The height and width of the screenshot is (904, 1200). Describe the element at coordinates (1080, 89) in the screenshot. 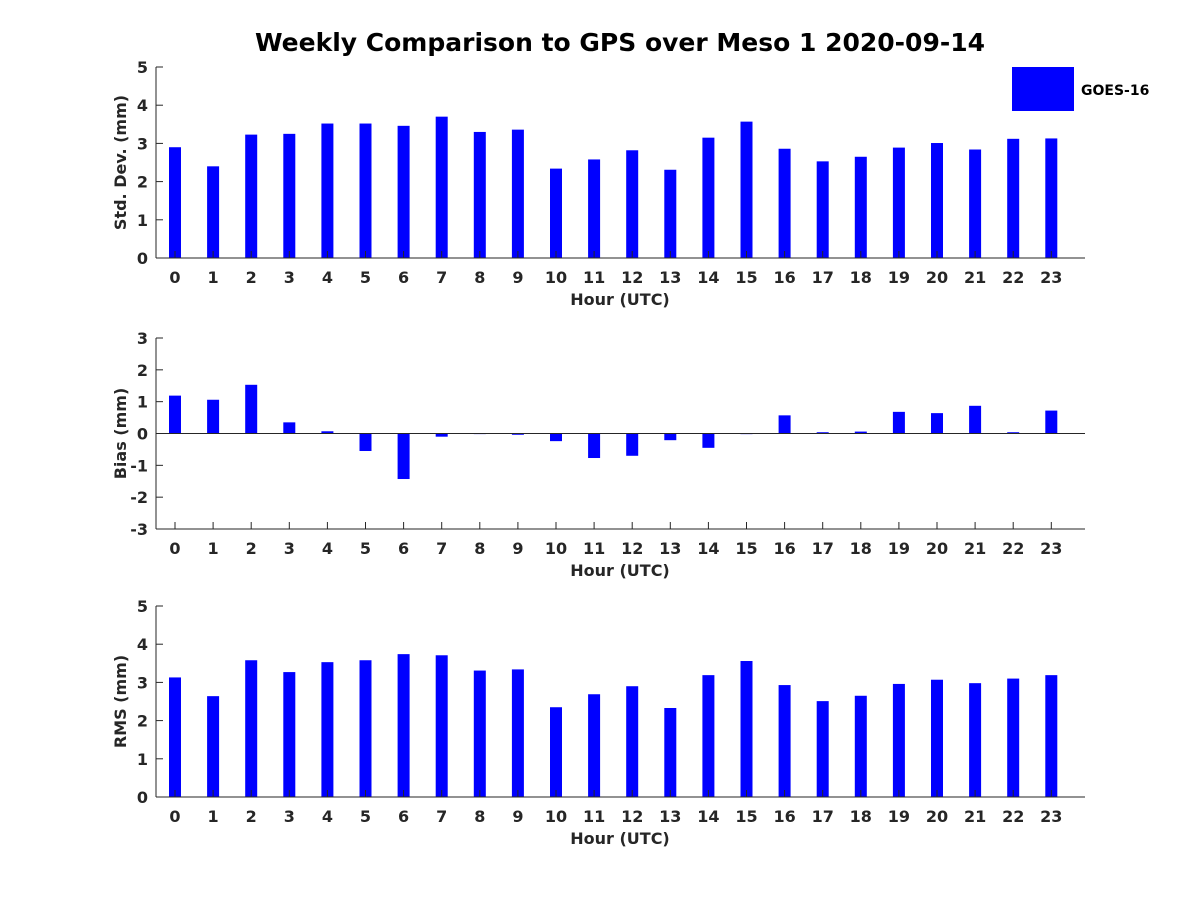

I see `legend: GOES-16` at that location.